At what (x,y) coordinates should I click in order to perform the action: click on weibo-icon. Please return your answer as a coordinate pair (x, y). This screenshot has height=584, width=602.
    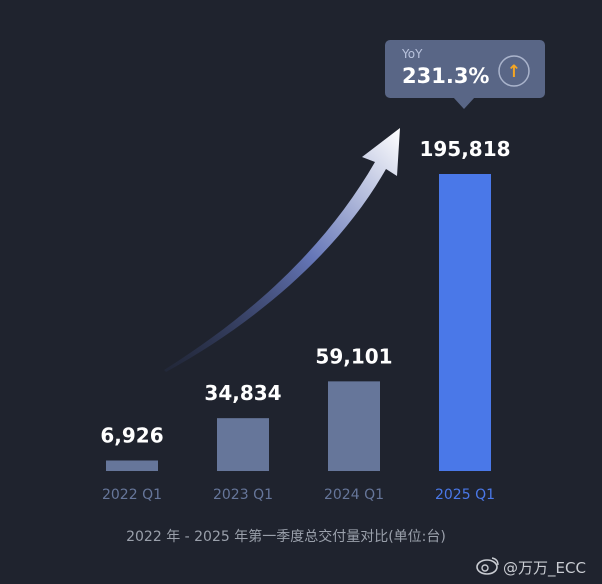
    Looking at the image, I should click on (487, 566).